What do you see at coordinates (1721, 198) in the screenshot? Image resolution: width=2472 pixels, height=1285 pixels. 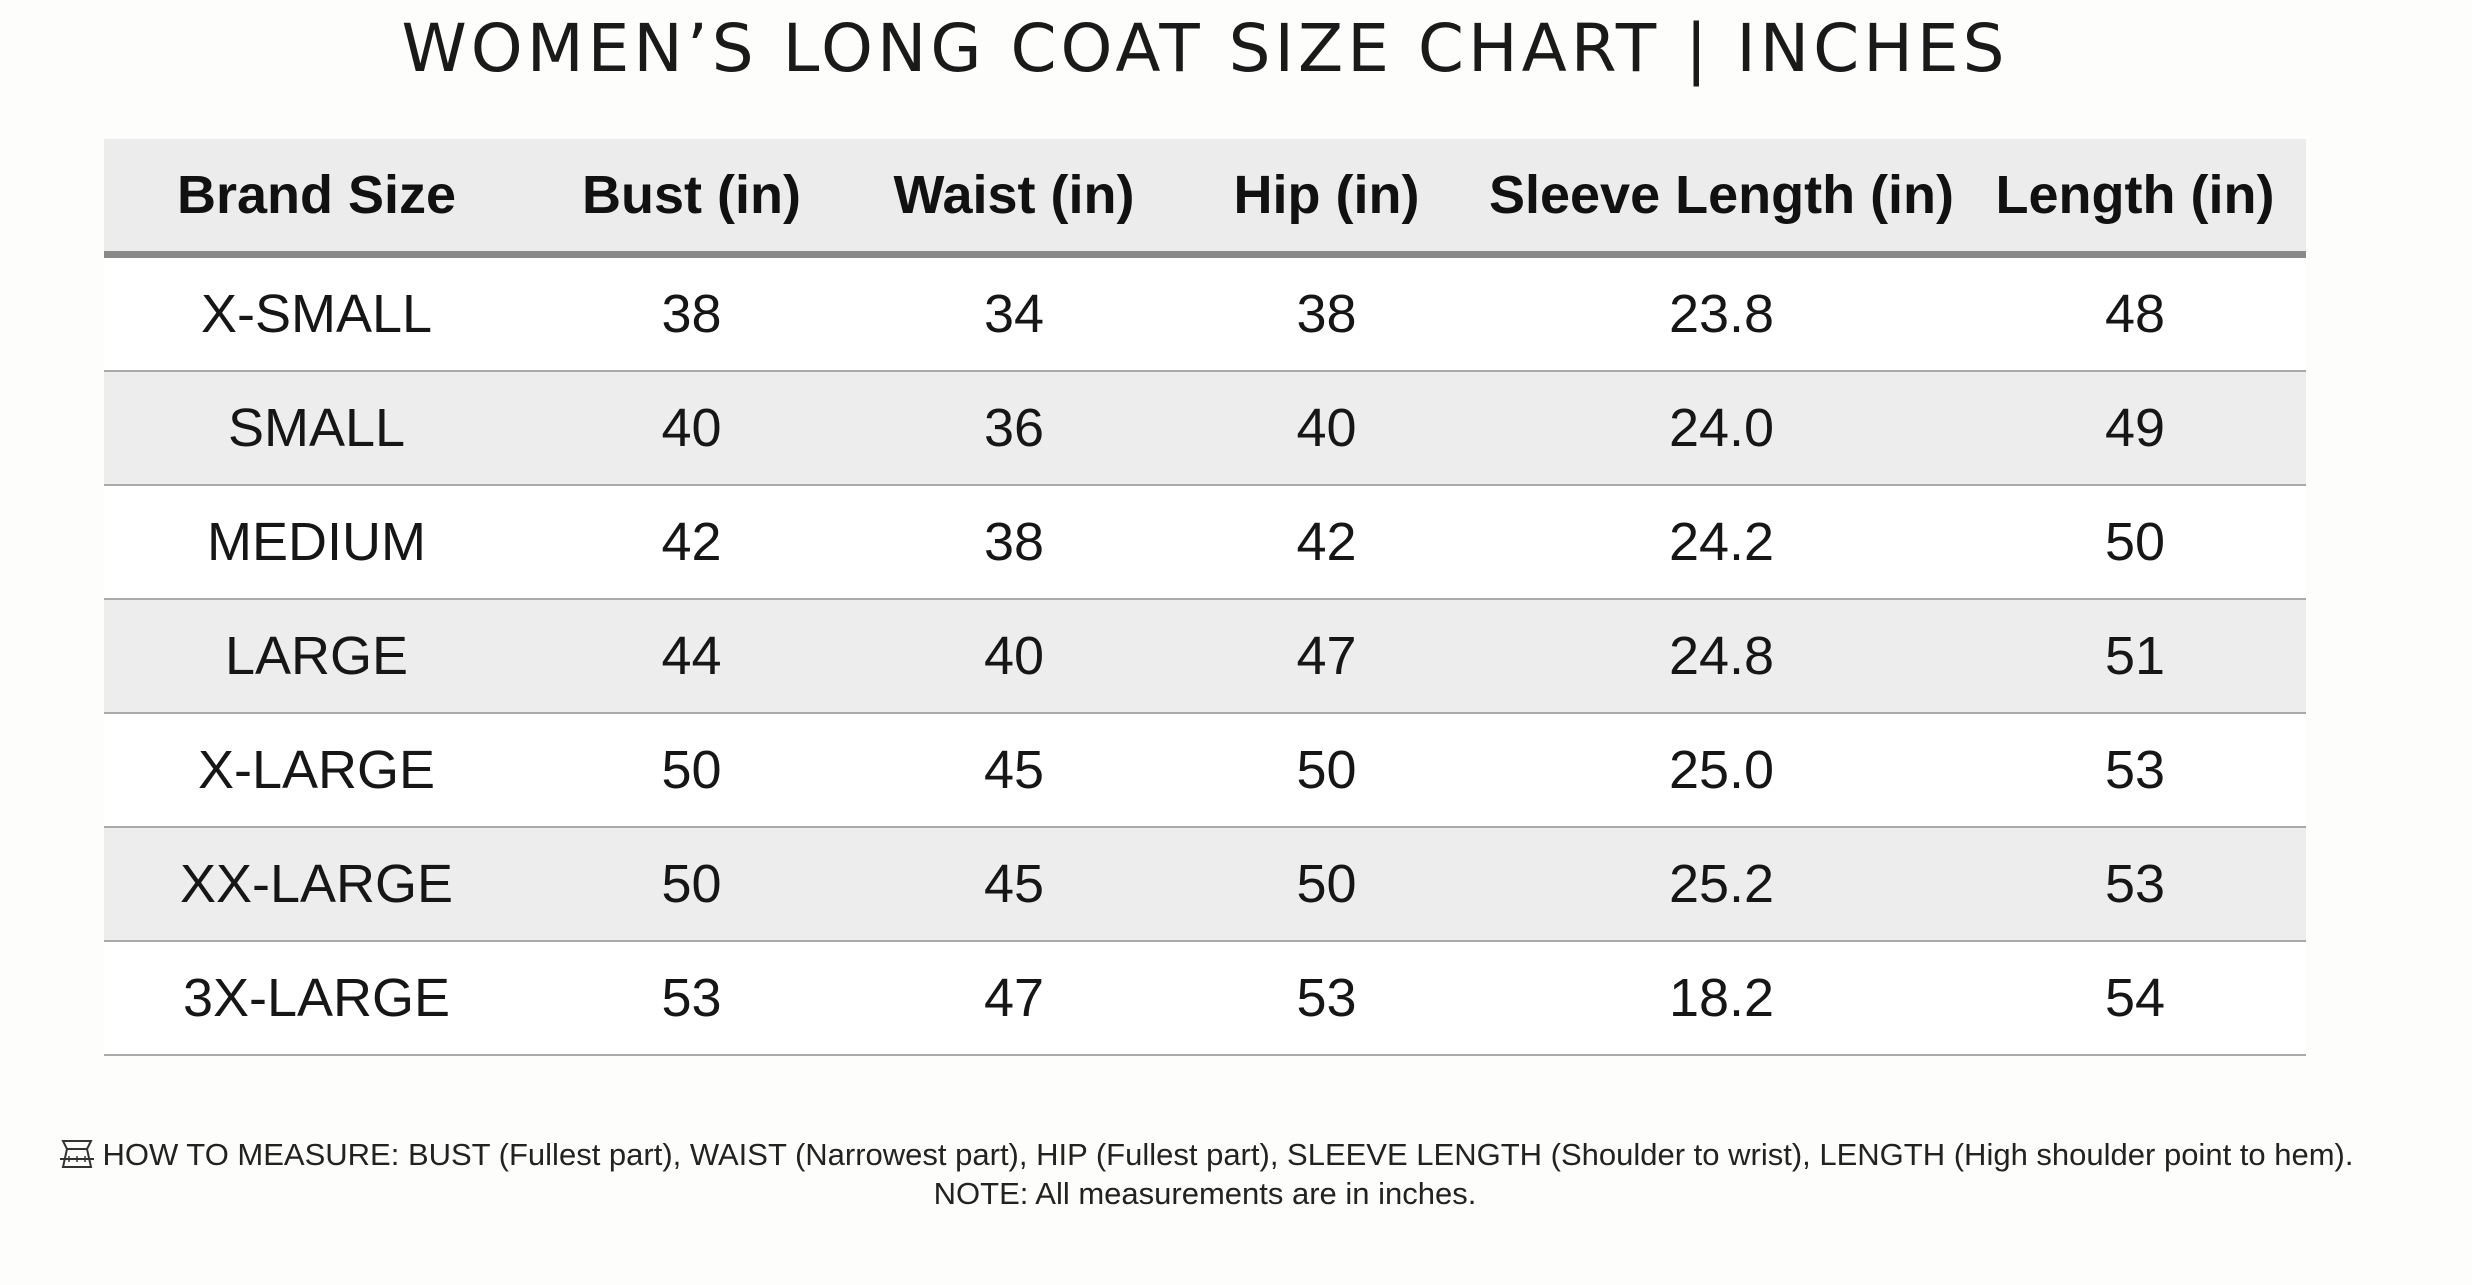 I see `header-sleeve-length: Sleeve Length (in)` at bounding box center [1721, 198].